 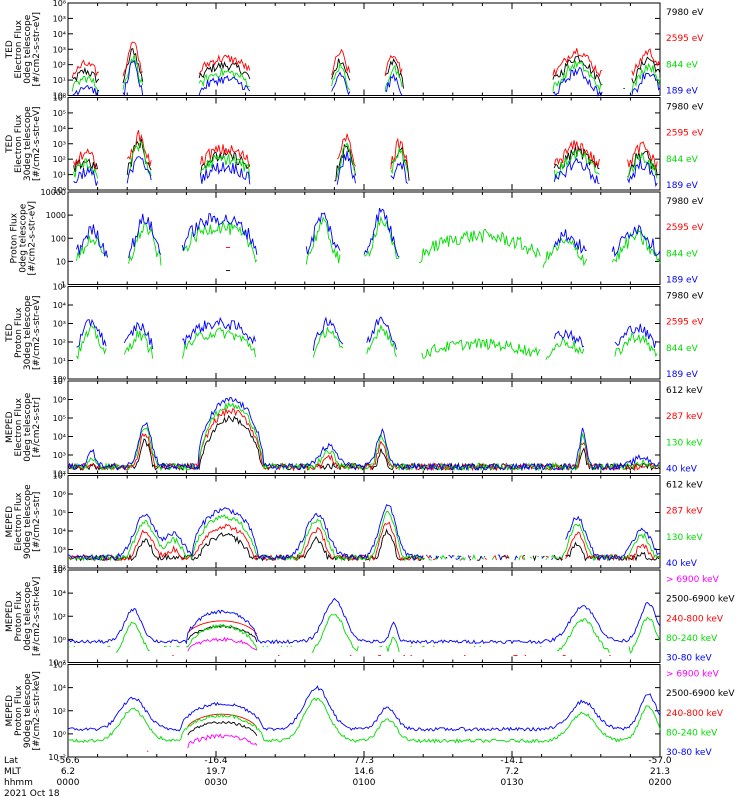 What do you see at coordinates (689, 753) in the screenshot?
I see `legend-entry: 30-80 keV` at bounding box center [689, 753].